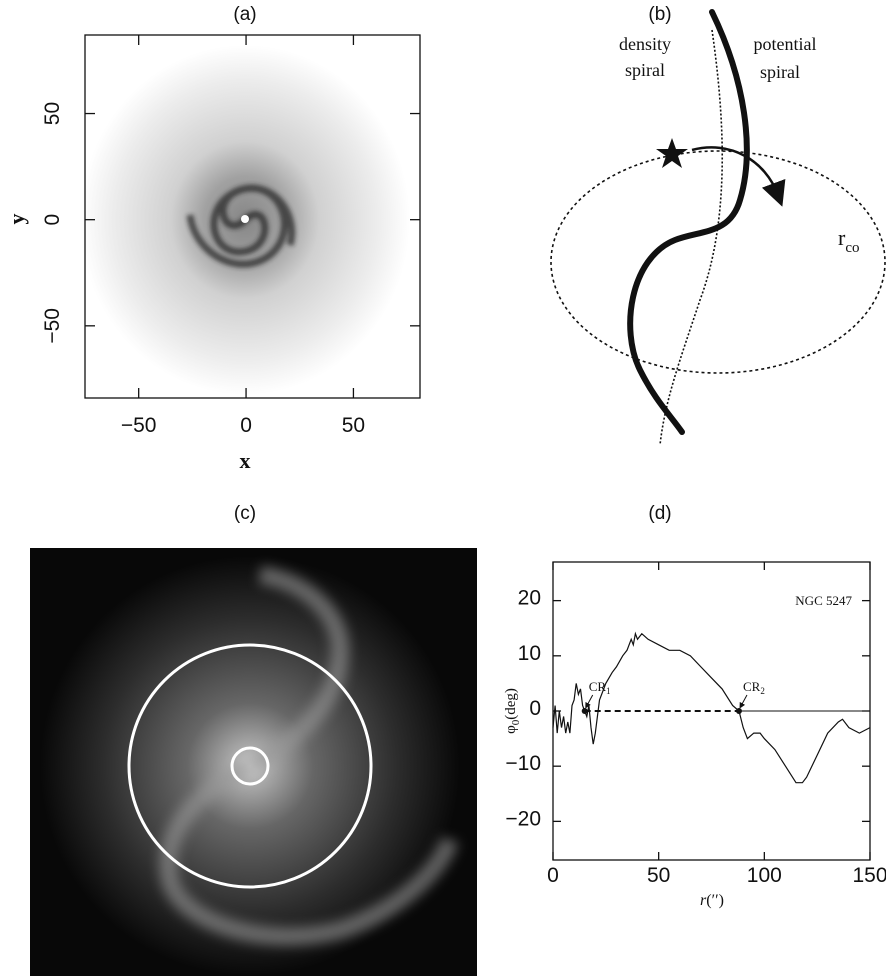  What do you see at coordinates (52, 326) in the screenshot?
I see `y-tick-label: −50` at bounding box center [52, 326].